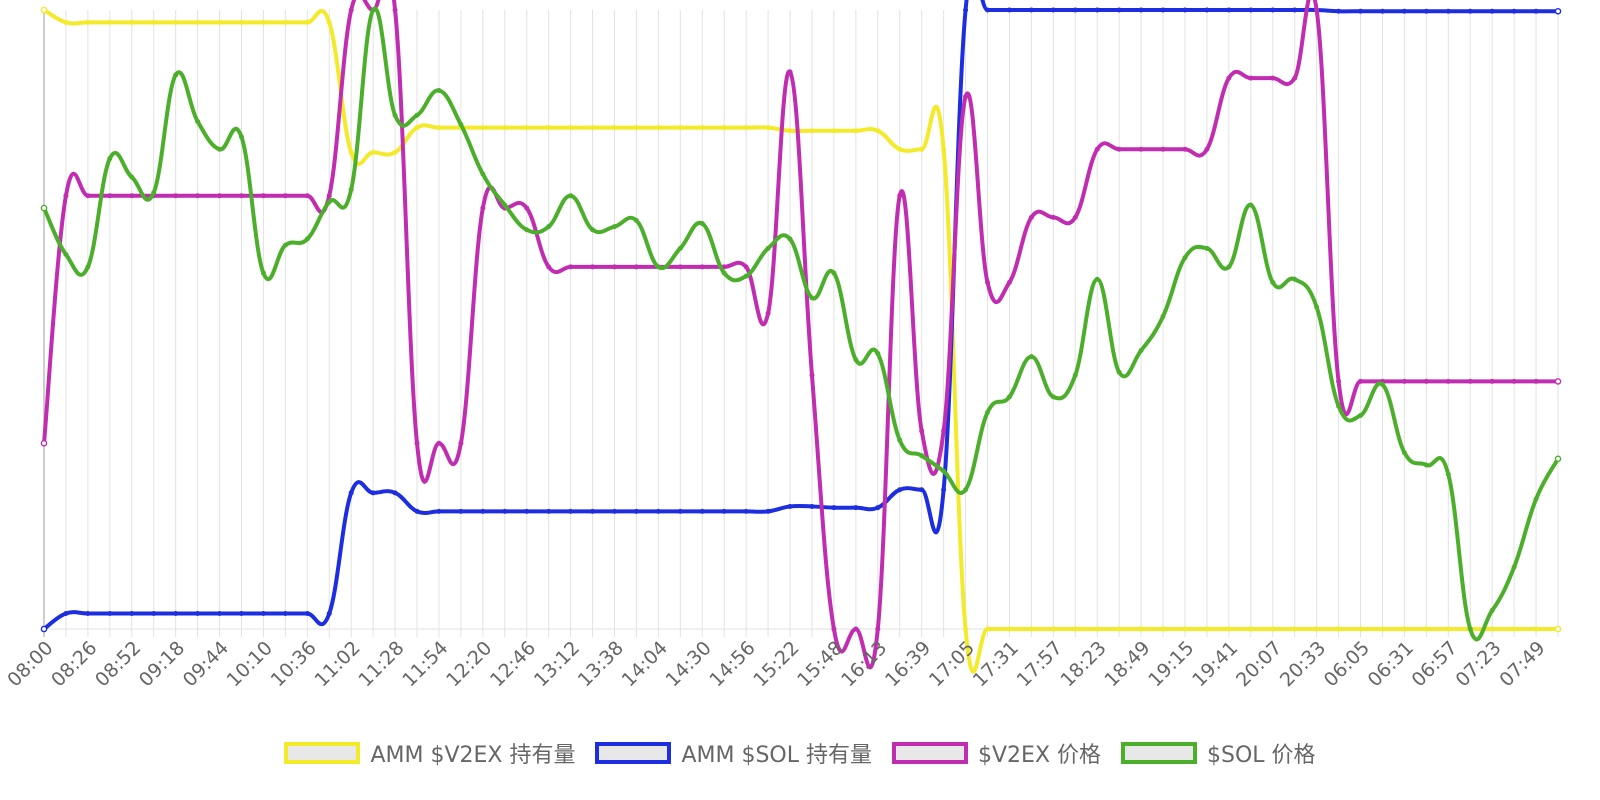  Describe the element at coordinates (429, 753) in the screenshot. I see `legend-item: AMM $V2EX 持有量` at that location.